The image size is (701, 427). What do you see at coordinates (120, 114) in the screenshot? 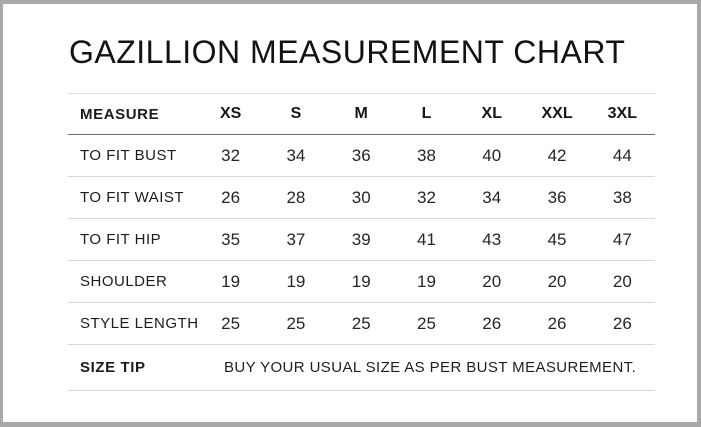
I see `column-header-measure: MEASURE` at bounding box center [120, 114].